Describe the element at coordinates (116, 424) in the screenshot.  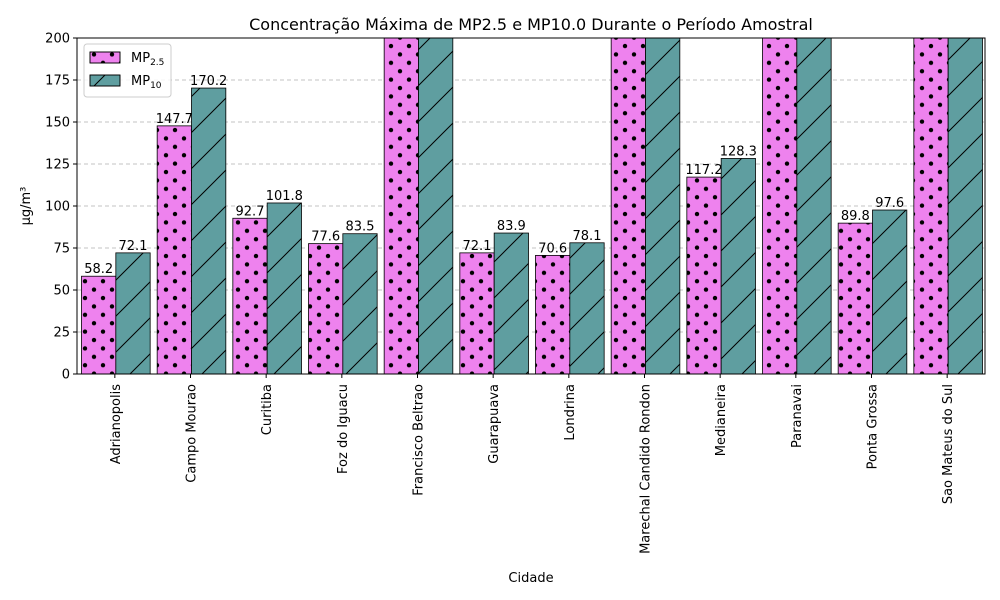
I see `x-tick-label-adrianopolis: Adrianopolis` at that location.